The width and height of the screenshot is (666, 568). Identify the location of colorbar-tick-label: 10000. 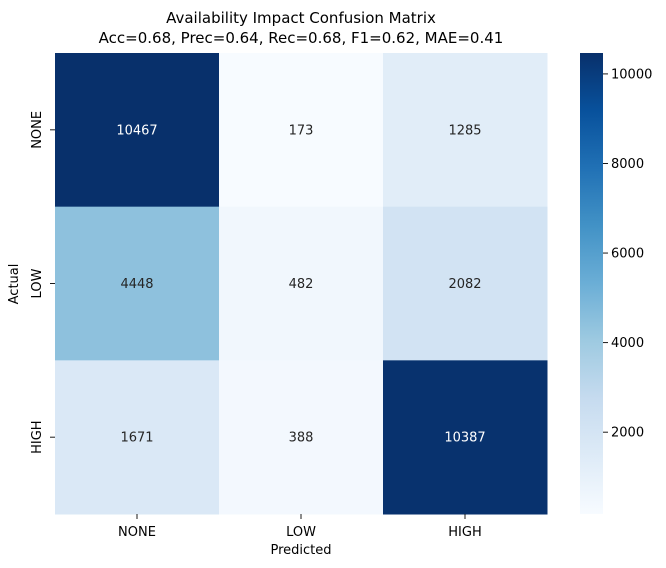
(631, 74).